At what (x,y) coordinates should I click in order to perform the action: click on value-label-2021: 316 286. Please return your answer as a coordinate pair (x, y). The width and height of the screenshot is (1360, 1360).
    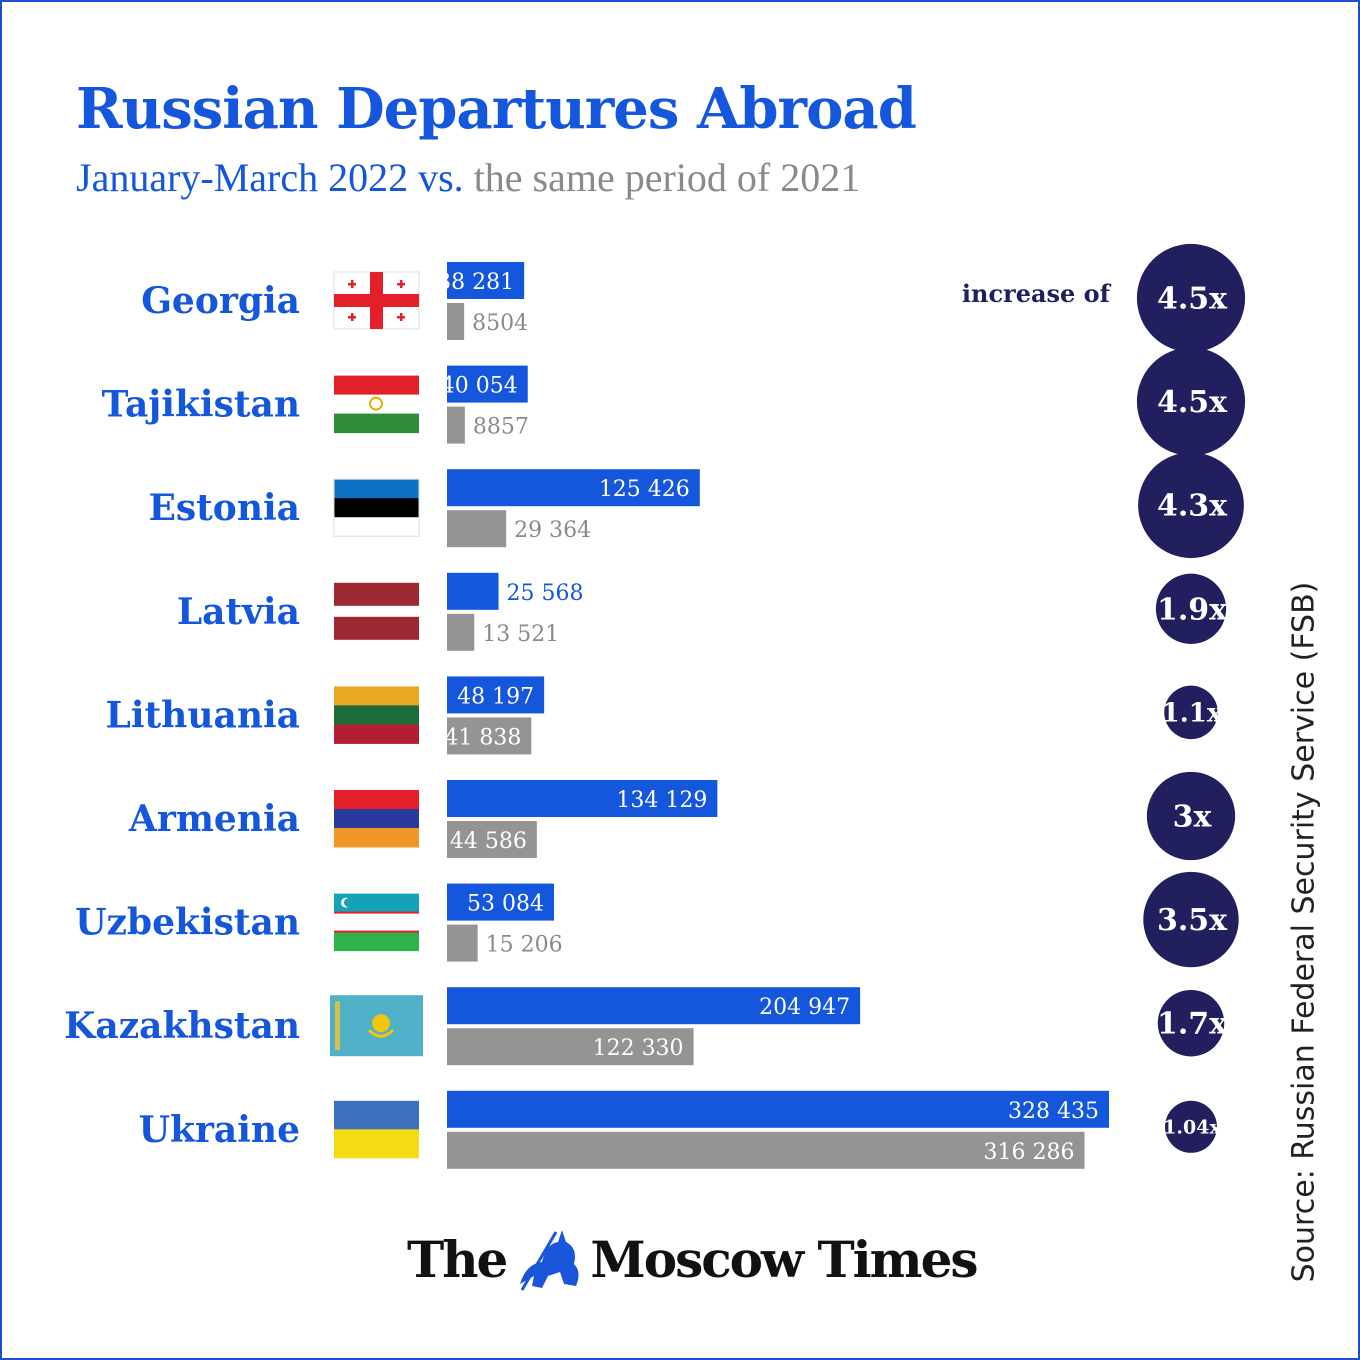
    Looking at the image, I should click on (1029, 1152).